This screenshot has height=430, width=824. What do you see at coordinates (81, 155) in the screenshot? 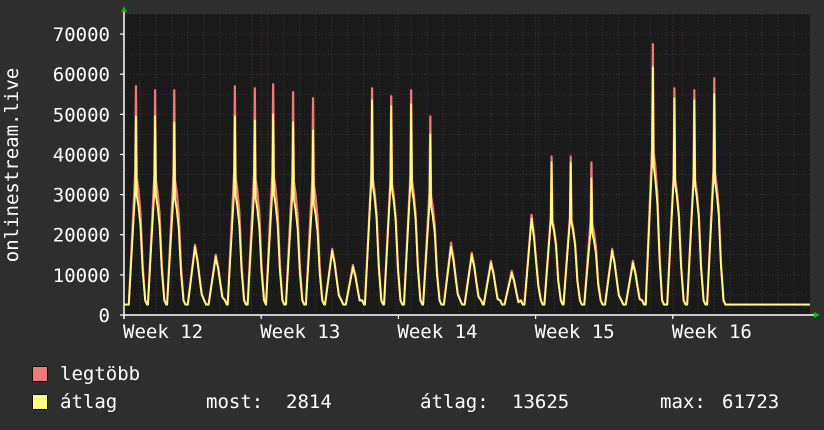
I see `y-tick-label: 40000` at bounding box center [81, 155].